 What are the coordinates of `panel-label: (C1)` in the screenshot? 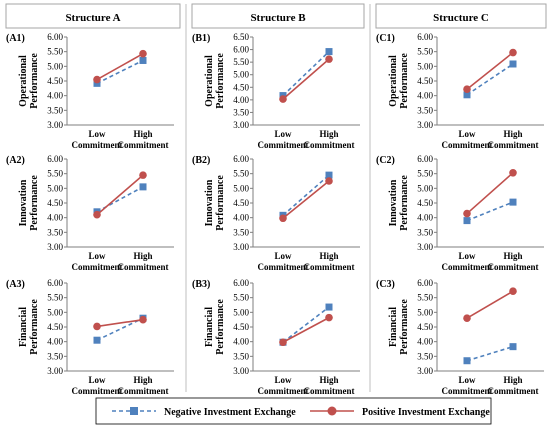 It's located at (385, 38).